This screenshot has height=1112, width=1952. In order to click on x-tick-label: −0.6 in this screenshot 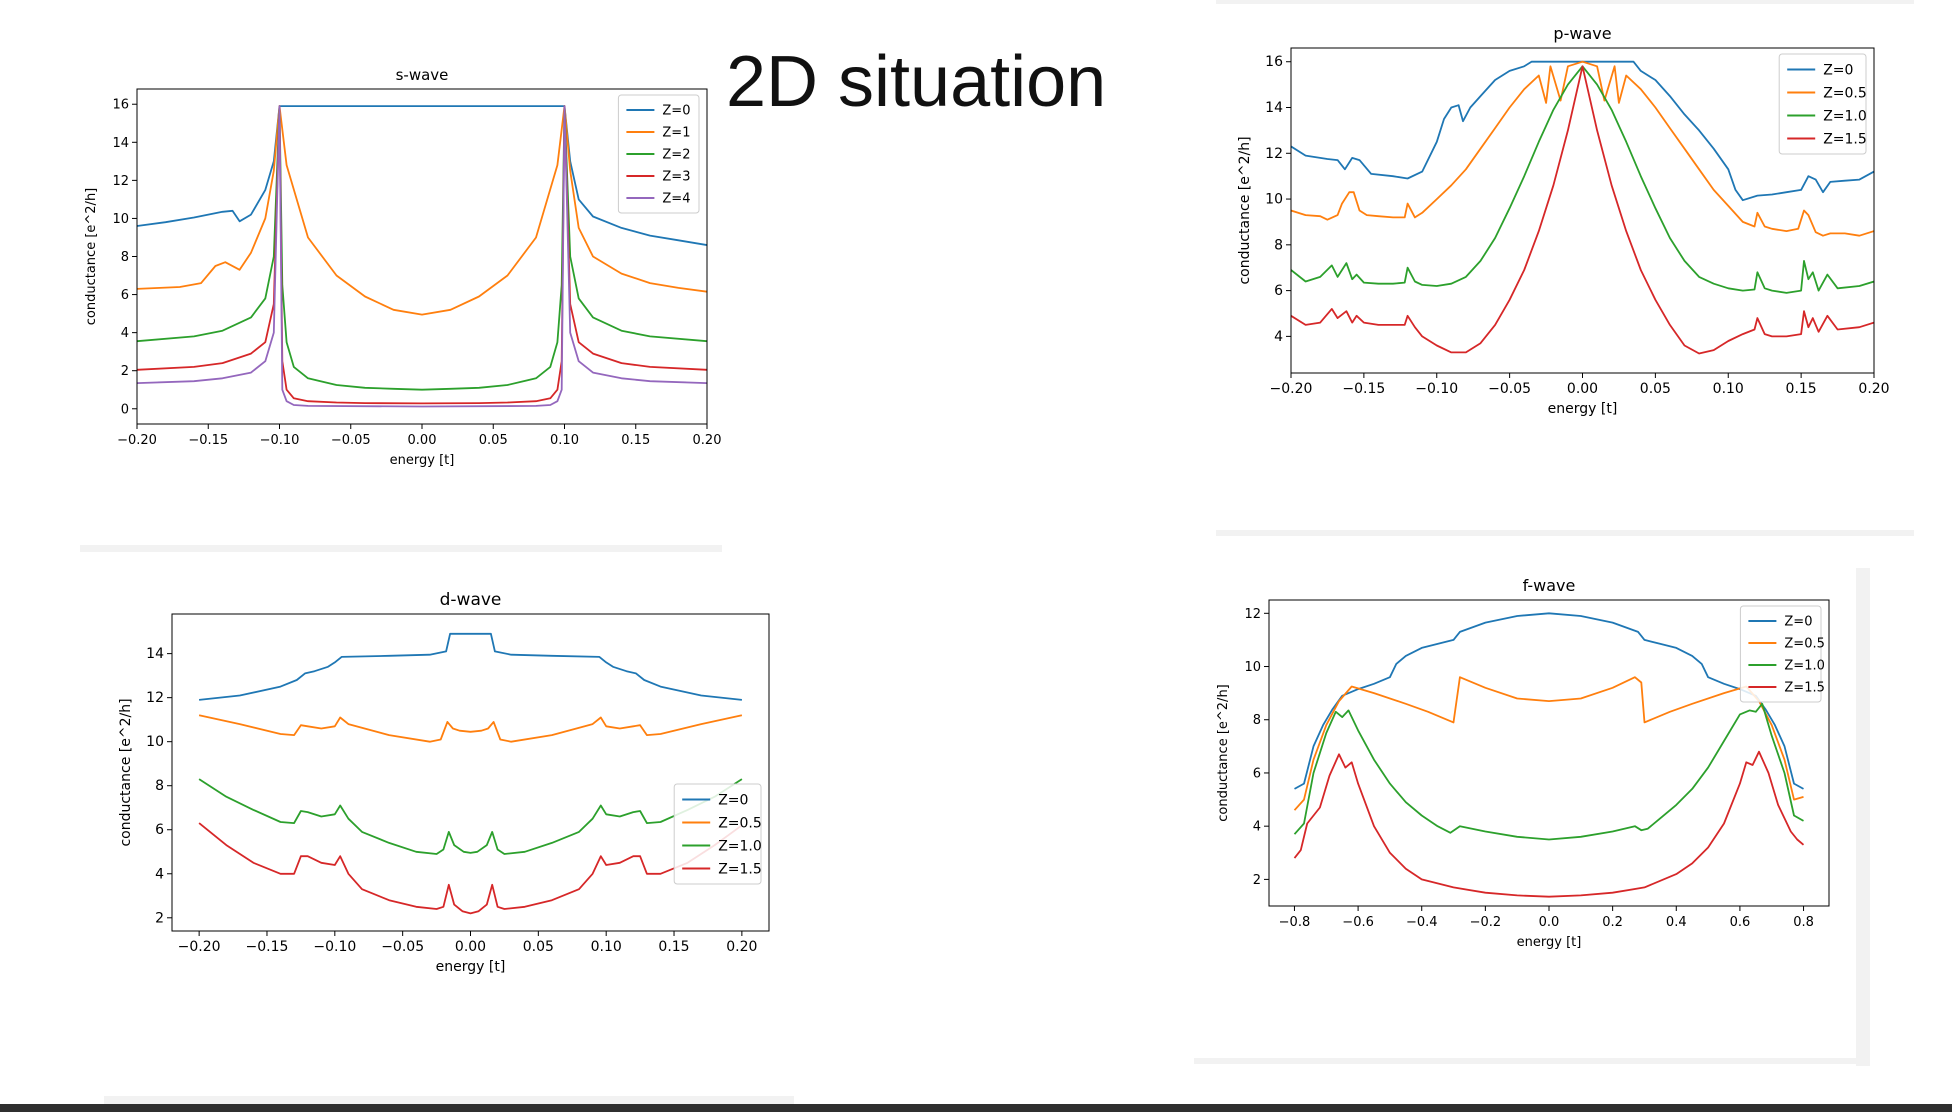, I will do `click(1358, 922)`.